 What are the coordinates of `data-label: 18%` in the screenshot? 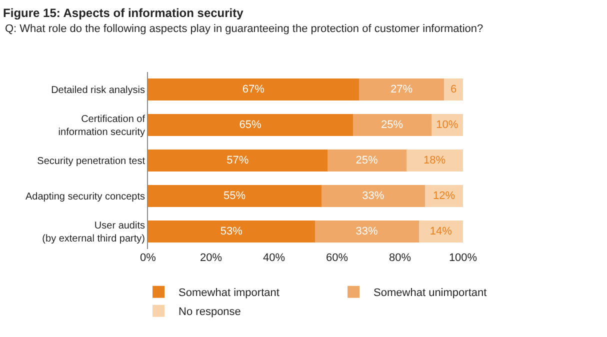 It's located at (435, 160).